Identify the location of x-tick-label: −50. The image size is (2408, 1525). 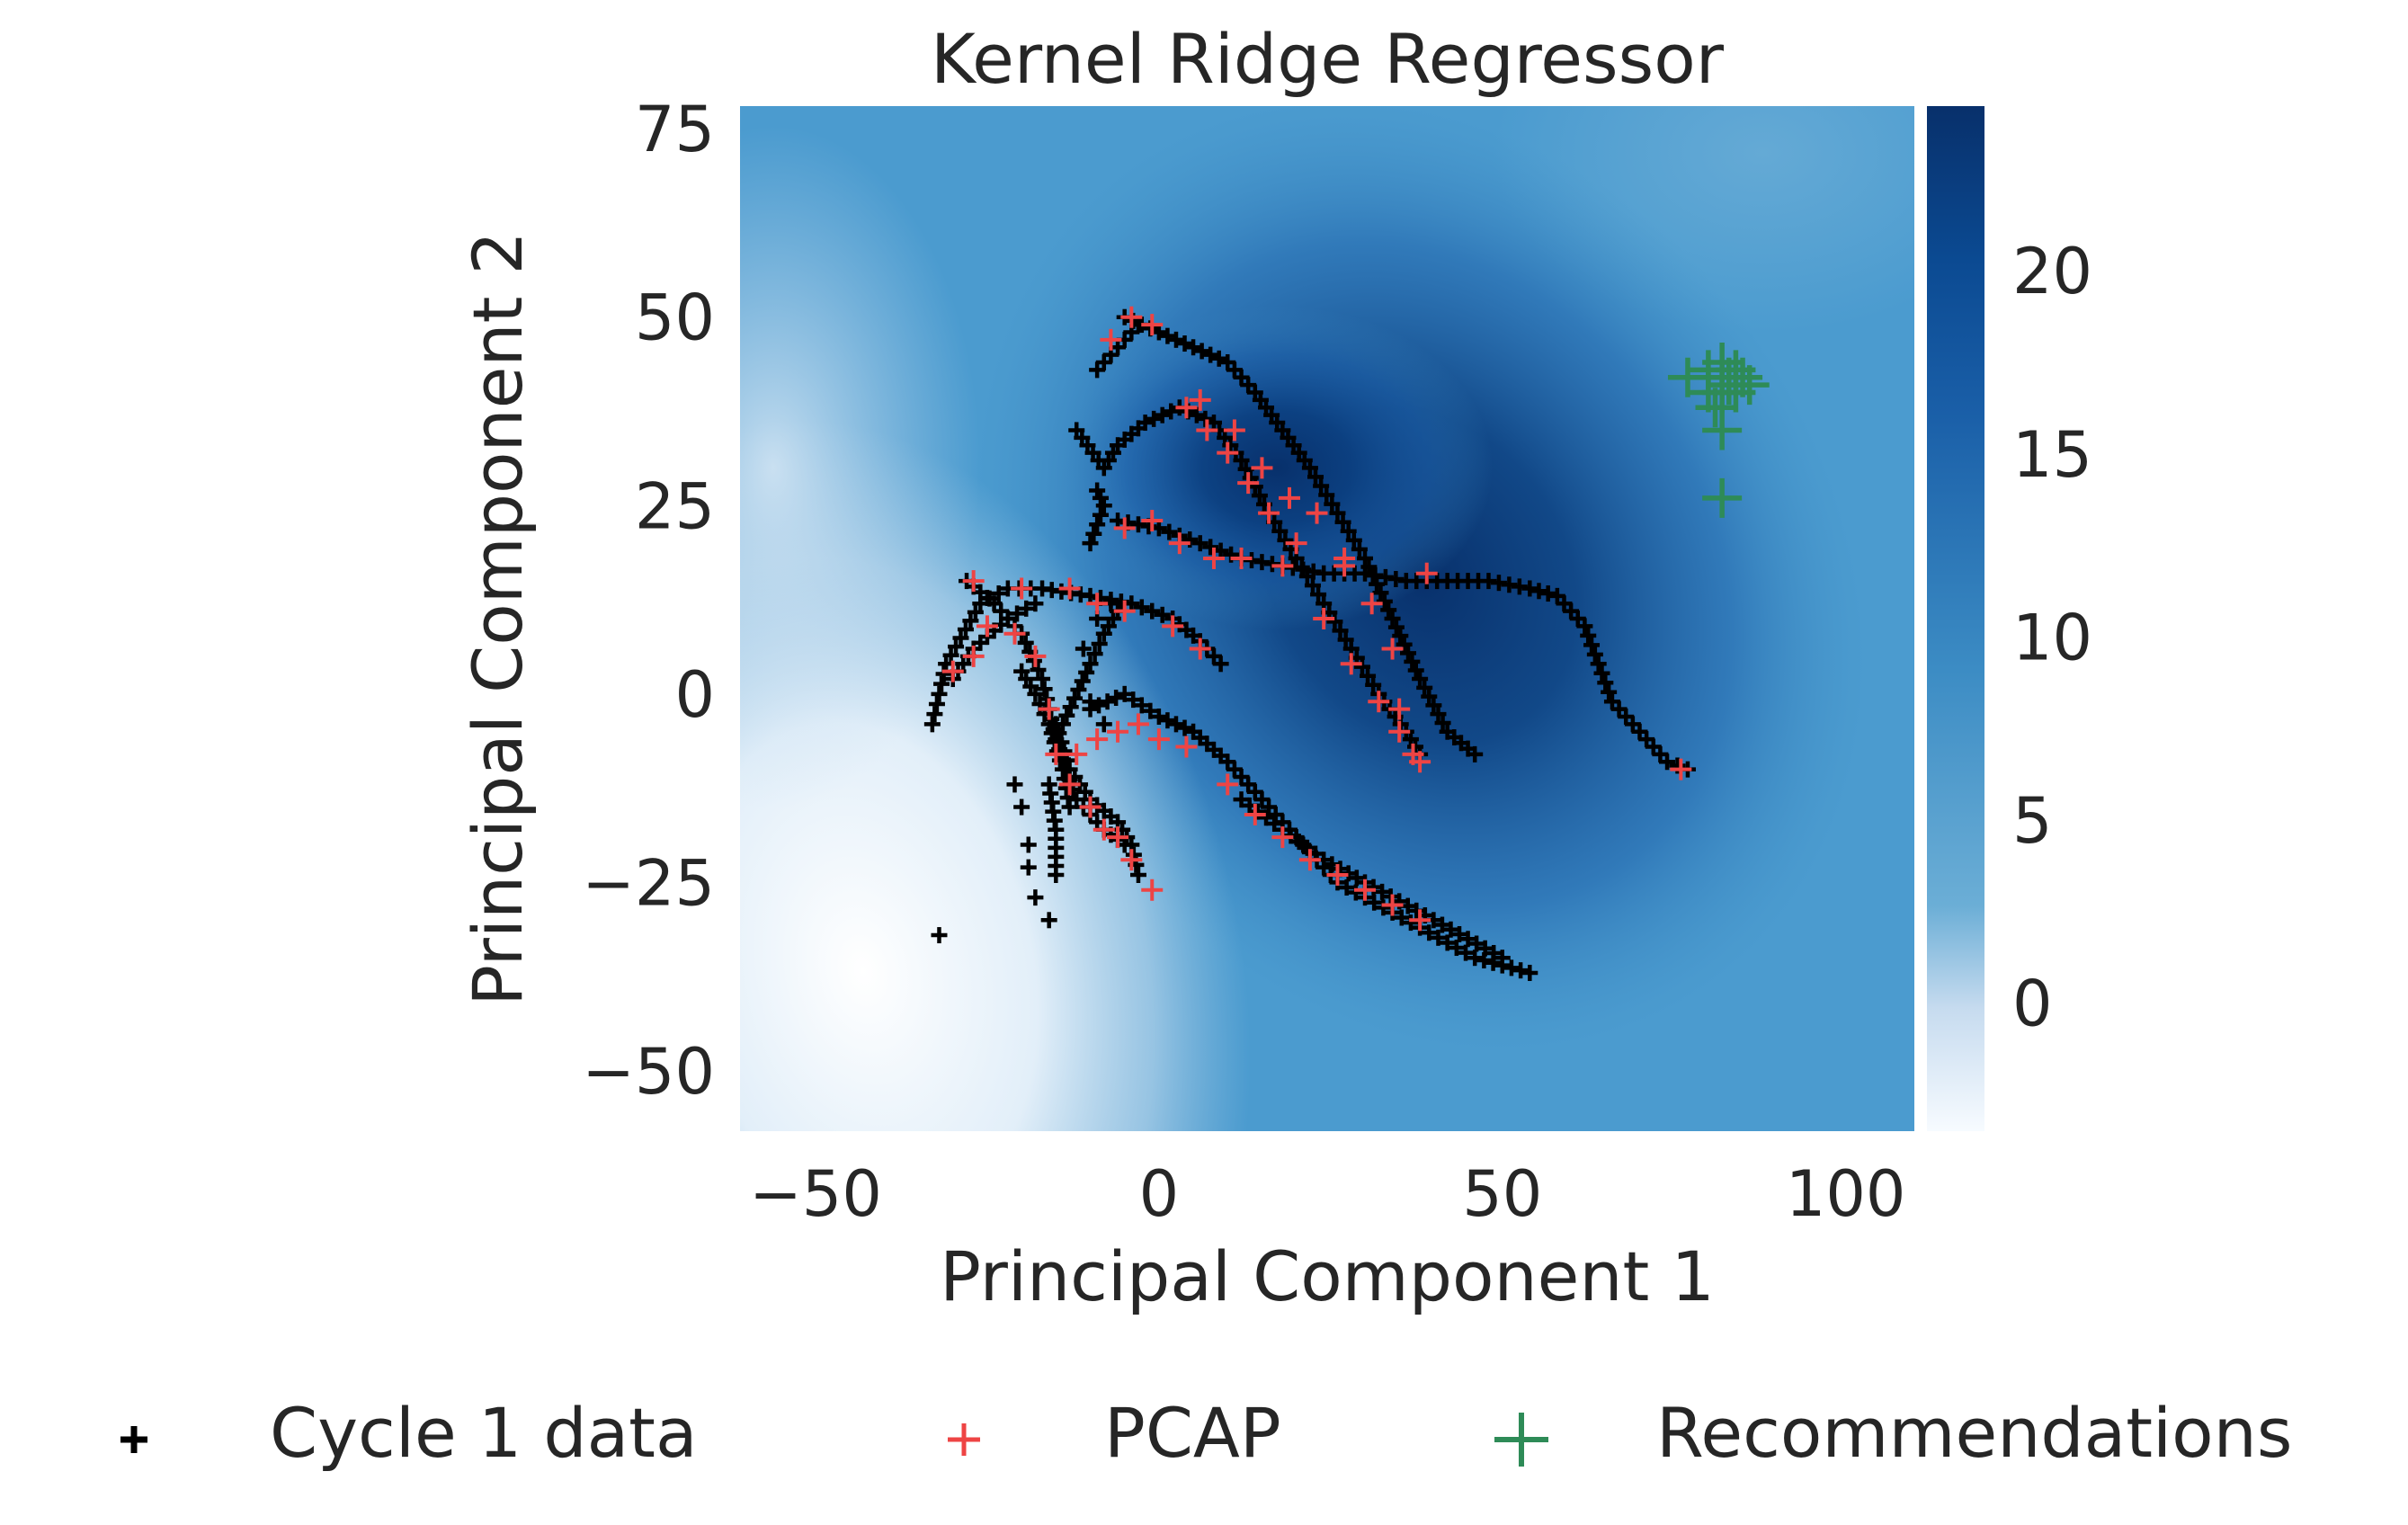
(815, 1194).